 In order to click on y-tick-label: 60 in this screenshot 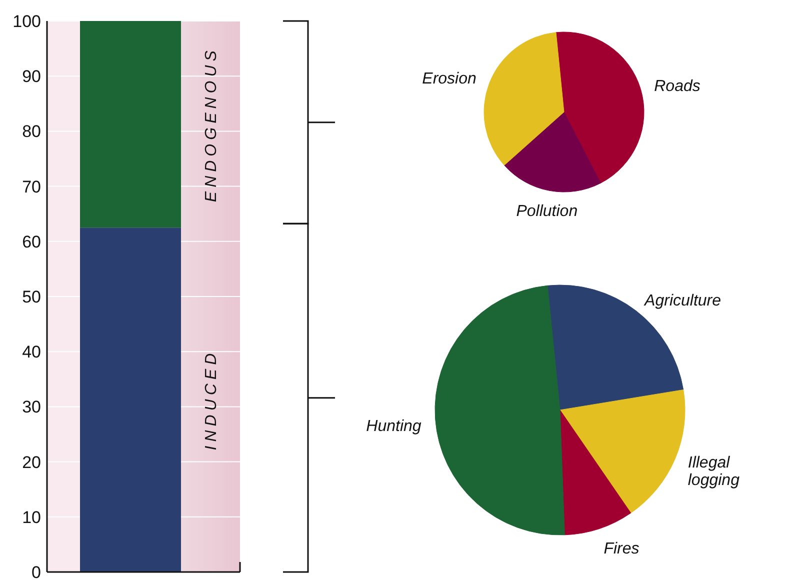, I will do `click(31, 242)`.